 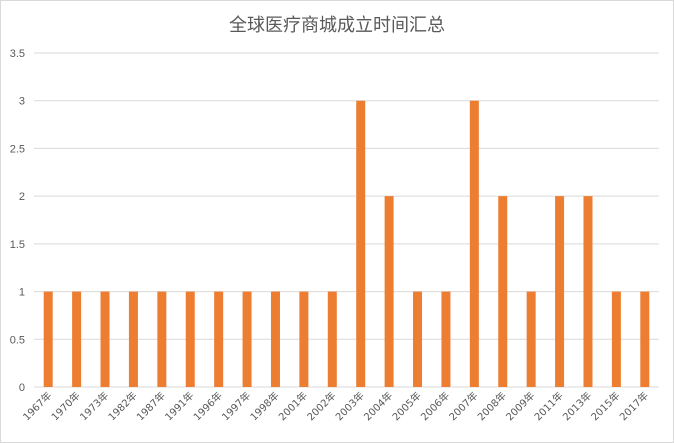 I want to click on x-tick-label: 1997年, so click(x=236, y=406).